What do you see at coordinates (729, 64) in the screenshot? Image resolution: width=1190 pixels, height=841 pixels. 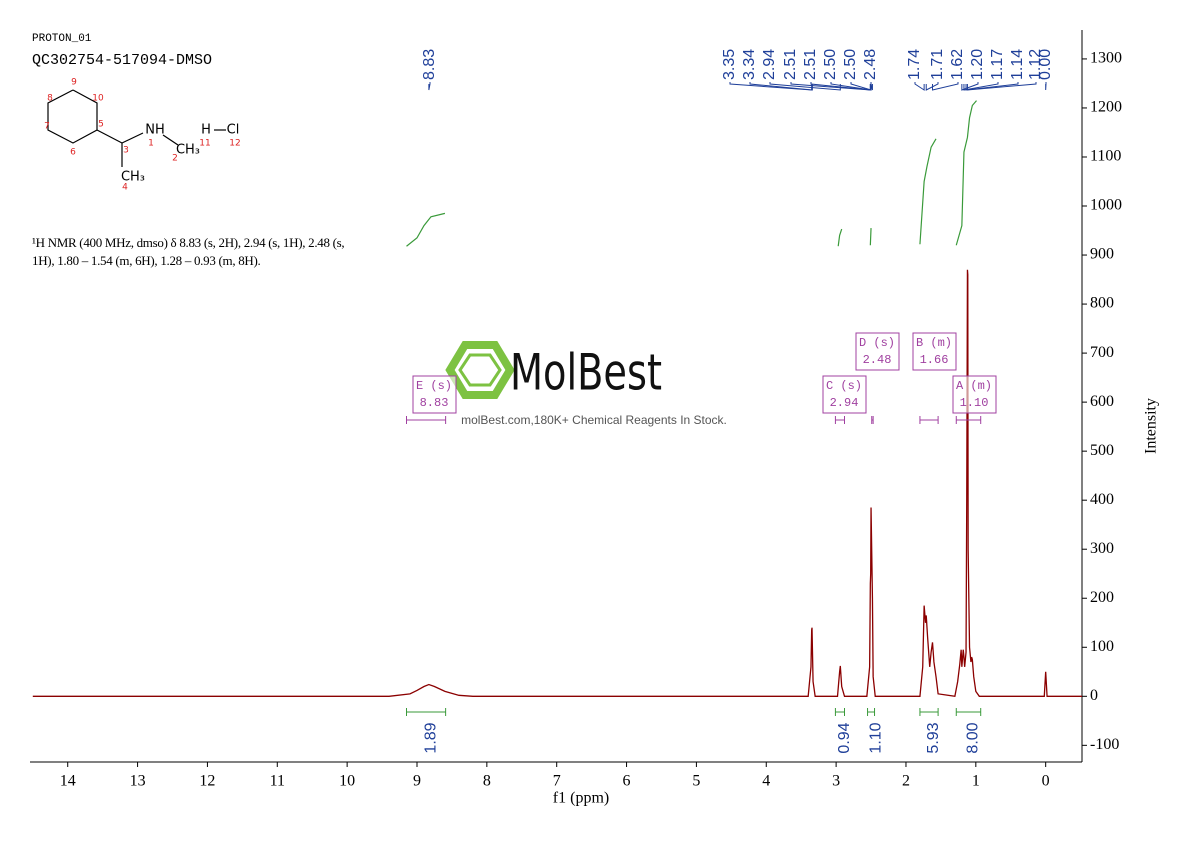 I see `peak-label: 3.35` at bounding box center [729, 64].